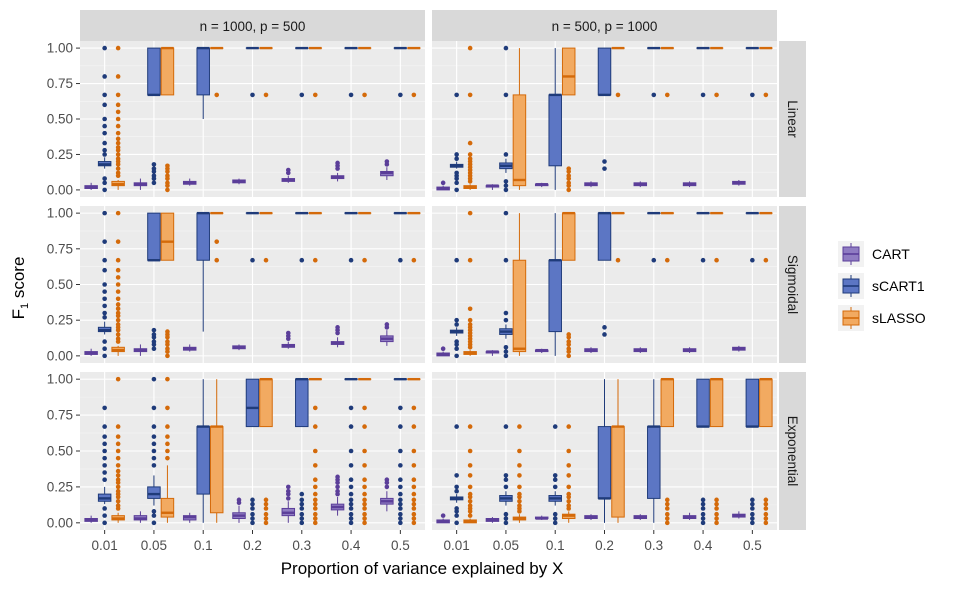 This screenshot has height=594, width=962. I want to click on y-tick-label: 0.25, so click(60, 320).